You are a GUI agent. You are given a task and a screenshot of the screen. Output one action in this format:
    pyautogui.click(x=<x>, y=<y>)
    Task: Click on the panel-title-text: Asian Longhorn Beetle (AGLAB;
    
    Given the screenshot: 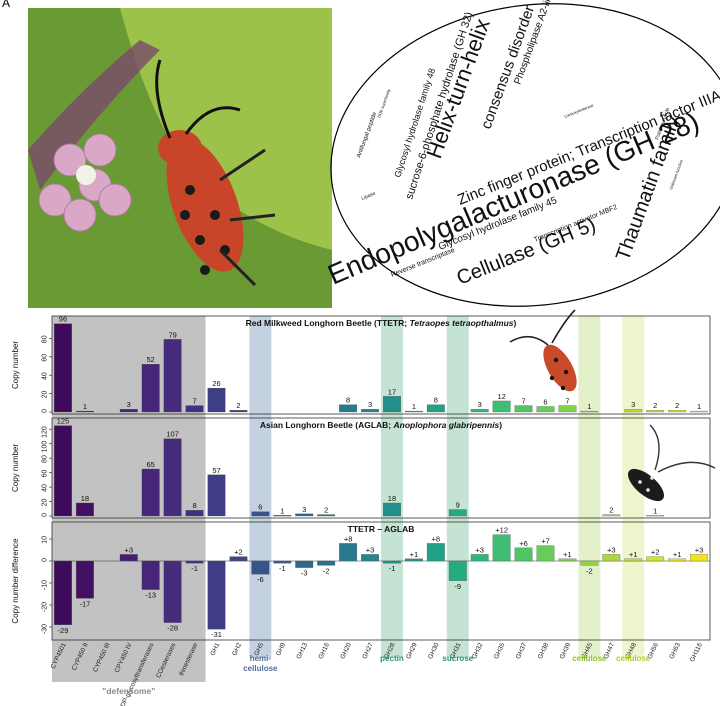 What is the action you would take?
    pyautogui.click(x=327, y=425)
    